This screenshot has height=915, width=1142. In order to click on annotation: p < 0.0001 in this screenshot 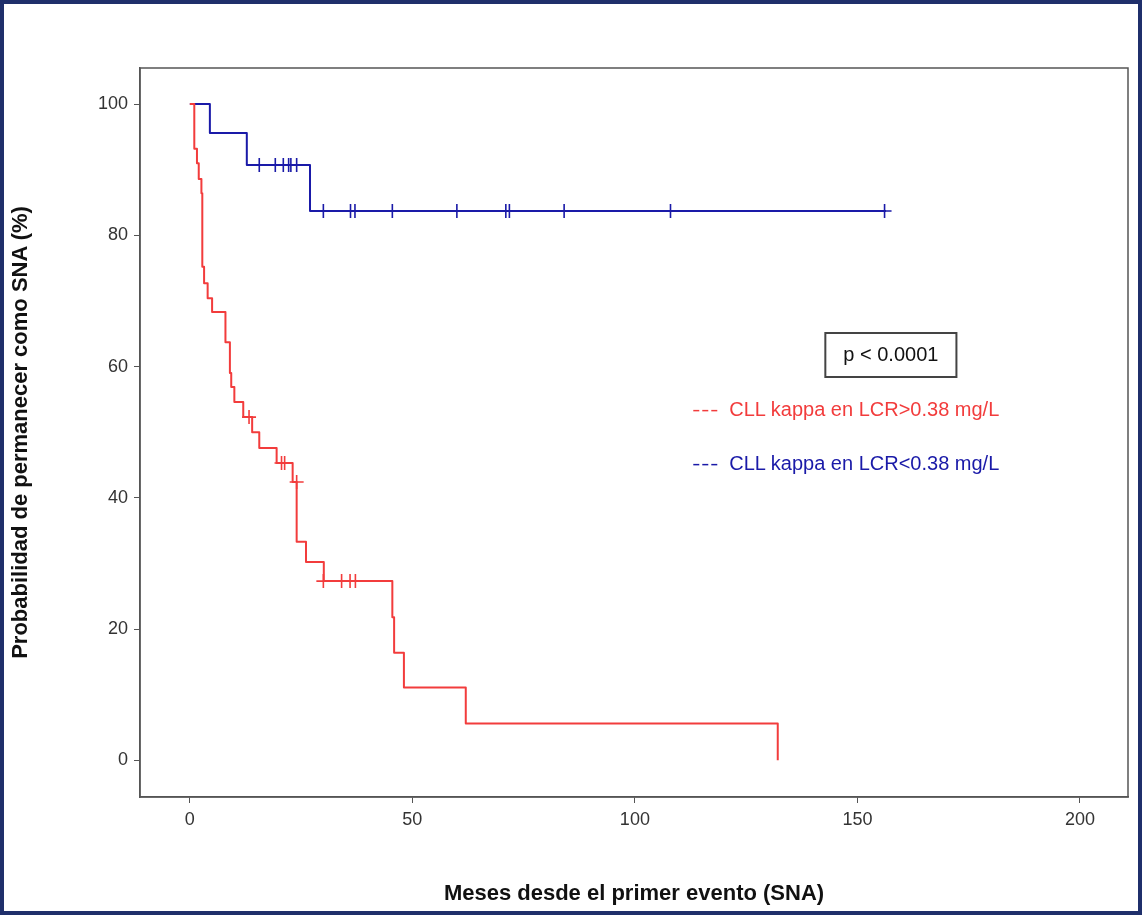, I will do `click(891, 353)`.